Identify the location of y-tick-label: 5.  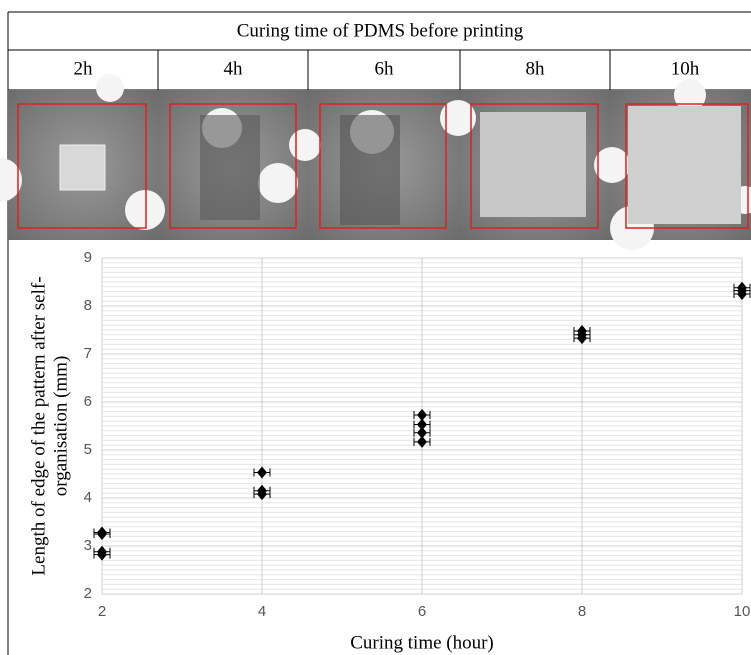
(88, 449).